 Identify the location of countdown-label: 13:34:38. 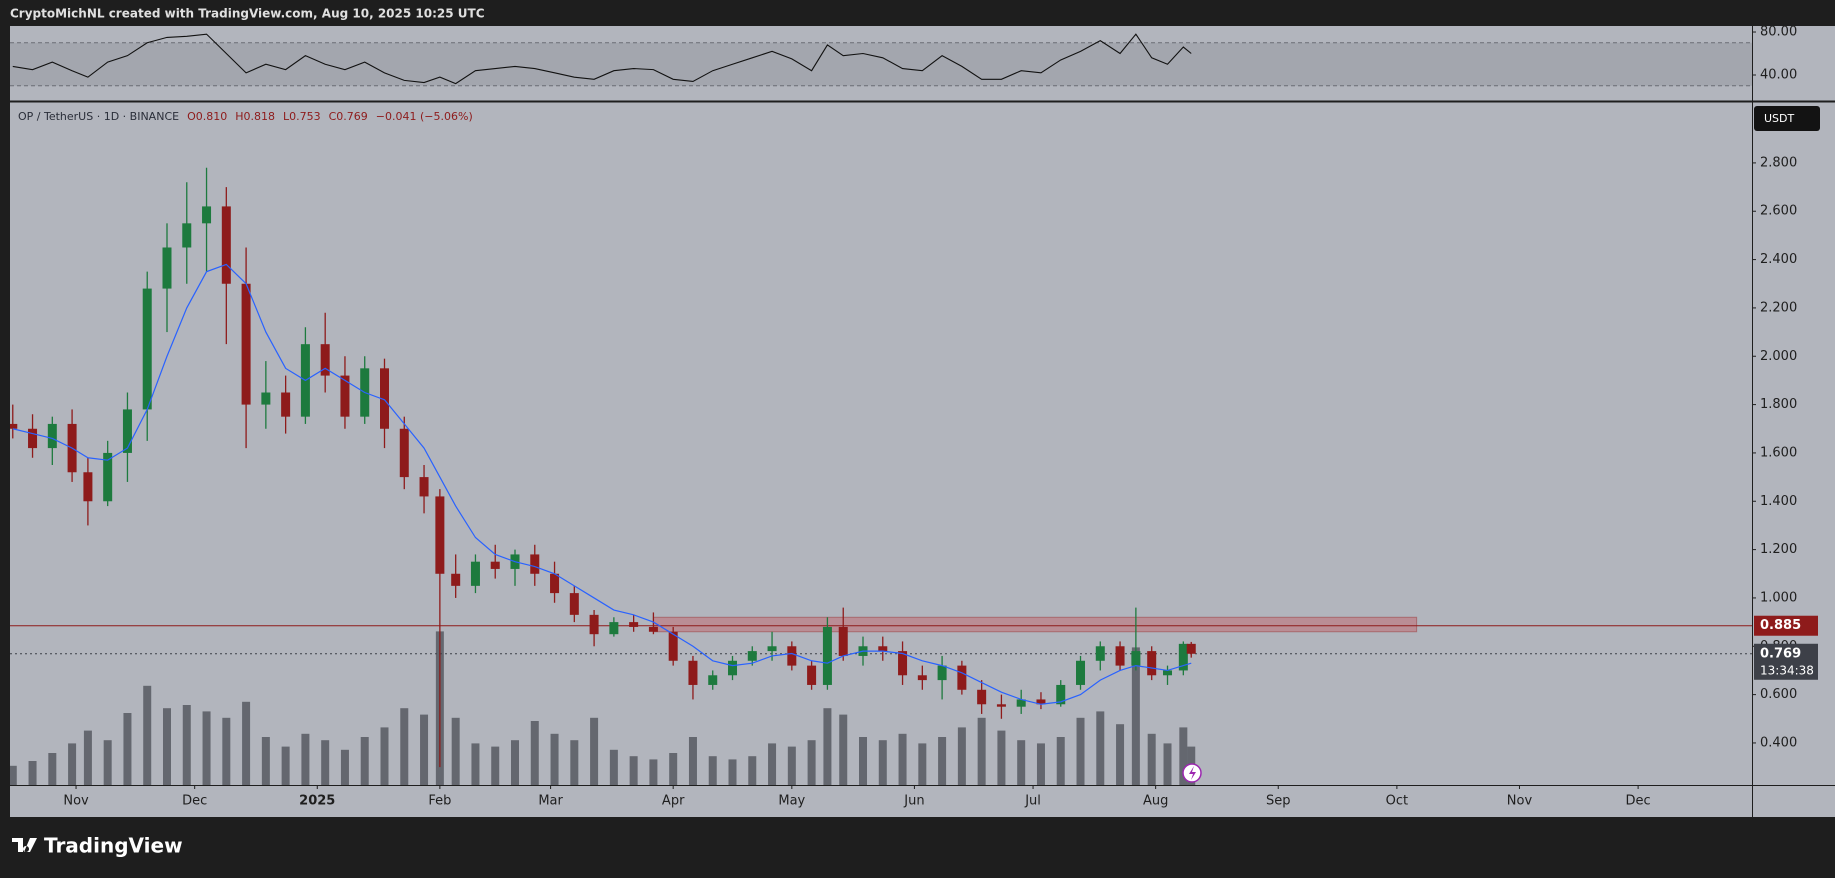
(1787, 670).